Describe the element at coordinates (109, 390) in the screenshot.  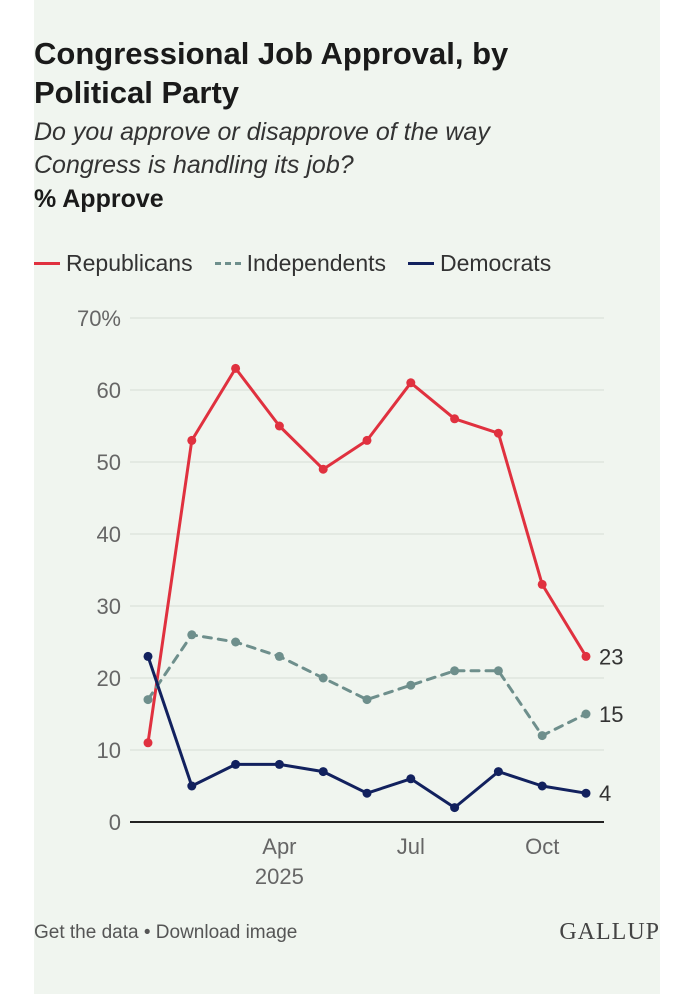
I see `y-tick-label: 60` at that location.